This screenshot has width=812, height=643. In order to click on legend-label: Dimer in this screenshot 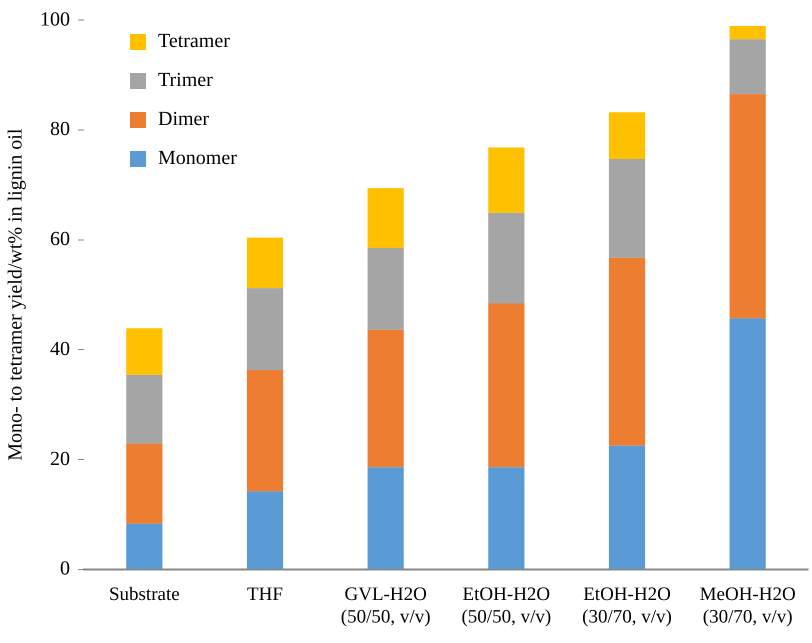, I will do `click(184, 119)`.